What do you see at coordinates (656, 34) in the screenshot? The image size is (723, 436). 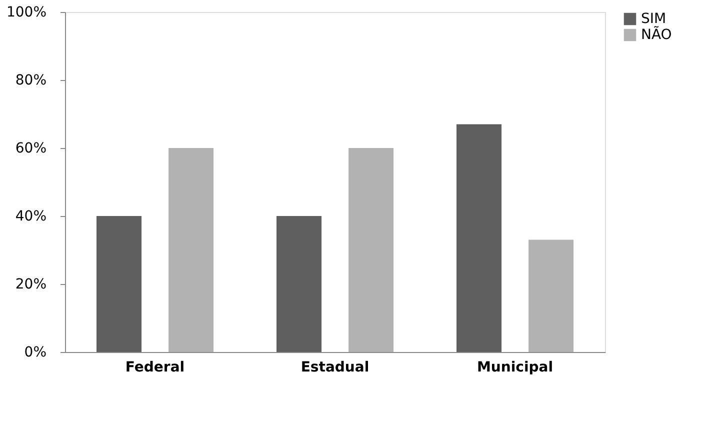 I see `legend-label: NÃO` at bounding box center [656, 34].